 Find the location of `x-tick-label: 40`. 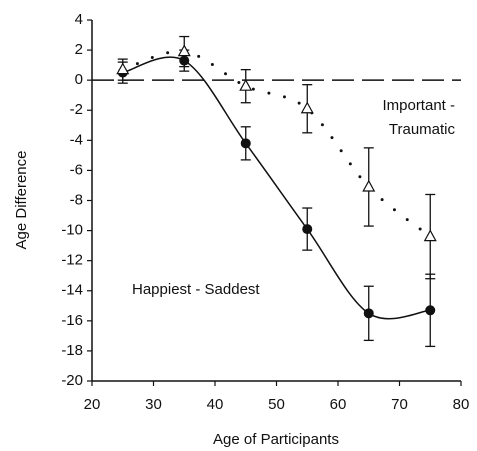

x-tick-label: 40 is located at coordinates (215, 404).